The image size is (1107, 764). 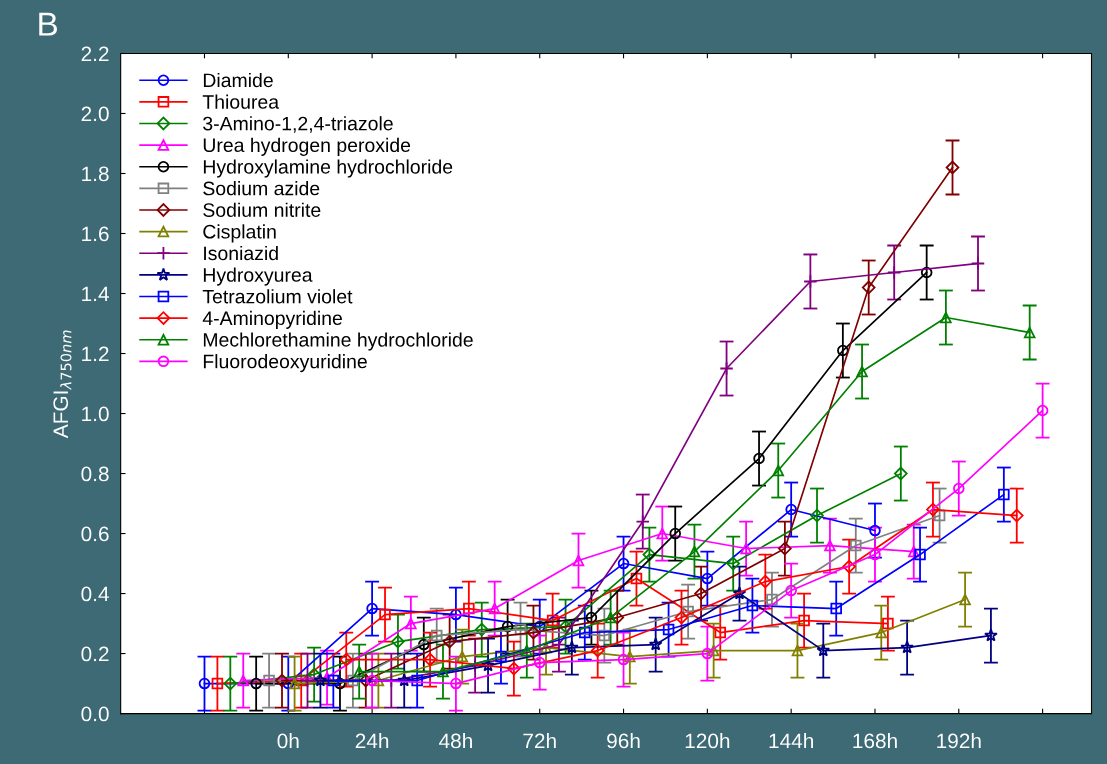 What do you see at coordinates (307, 146) in the screenshot?
I see `legend-label: Urea hydrogen peroxide` at bounding box center [307, 146].